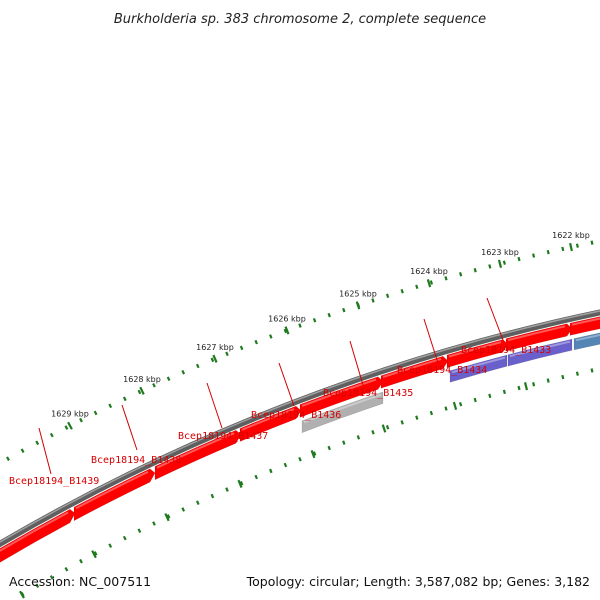  Describe the element at coordinates (80, 581) in the screenshot. I see `accession-text: Accession: NC_007511` at that location.